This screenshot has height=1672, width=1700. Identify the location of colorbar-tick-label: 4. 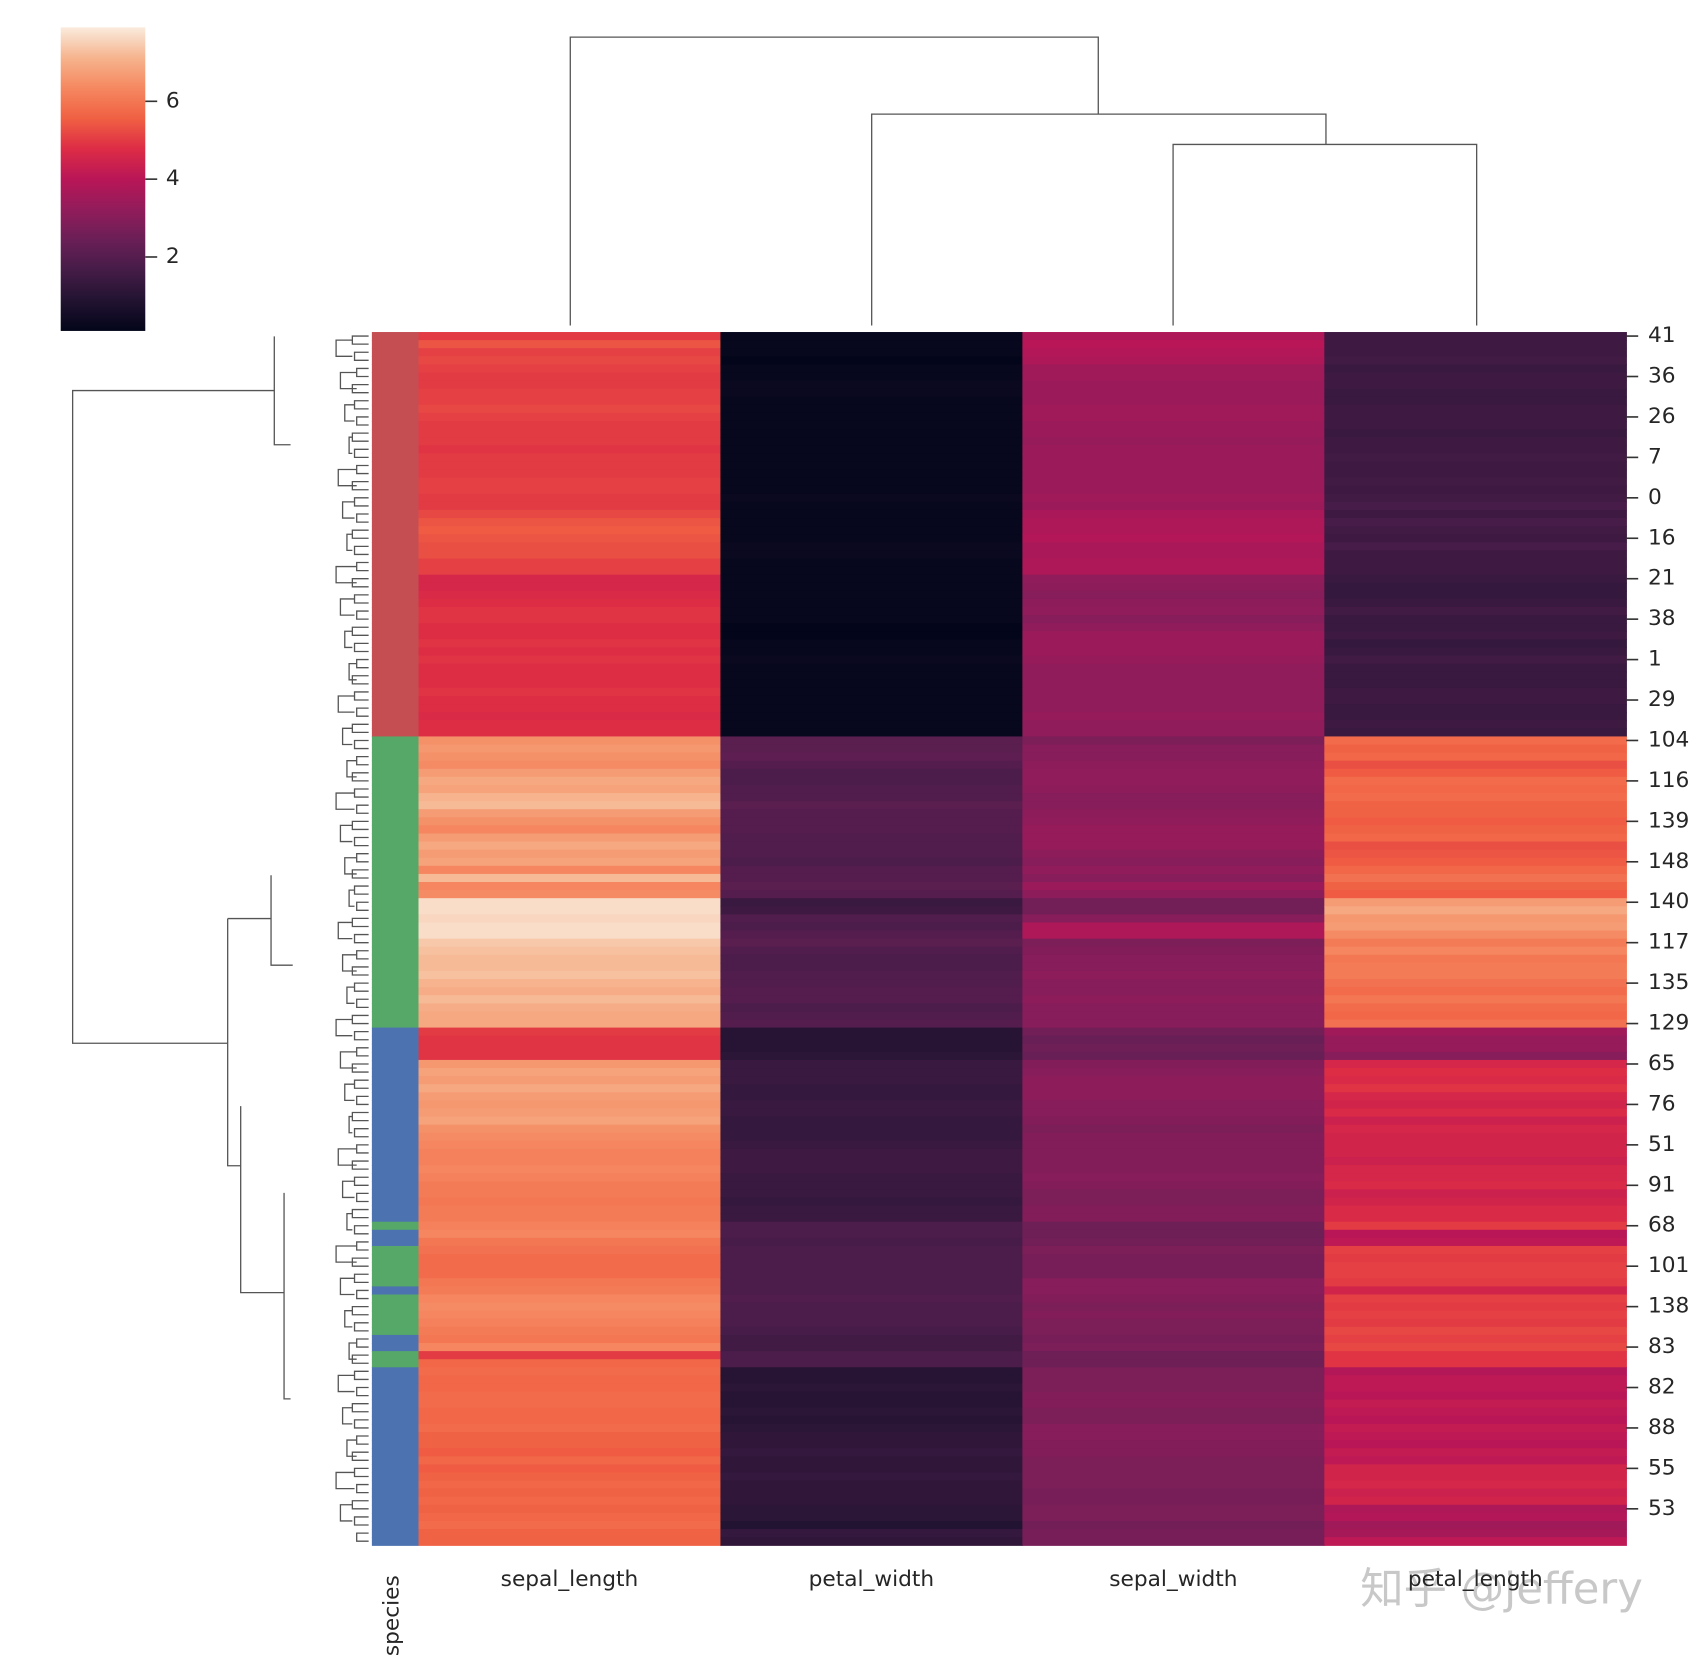
(173, 178).